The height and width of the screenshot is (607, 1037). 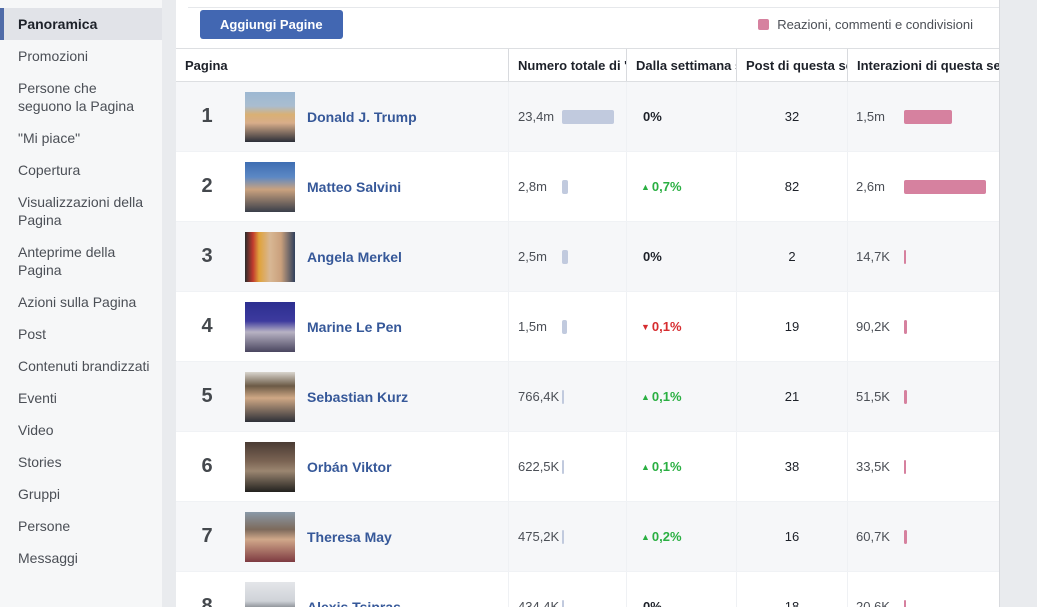 I want to click on sidebar-item-gruppi: Gruppi, so click(x=81, y=494).